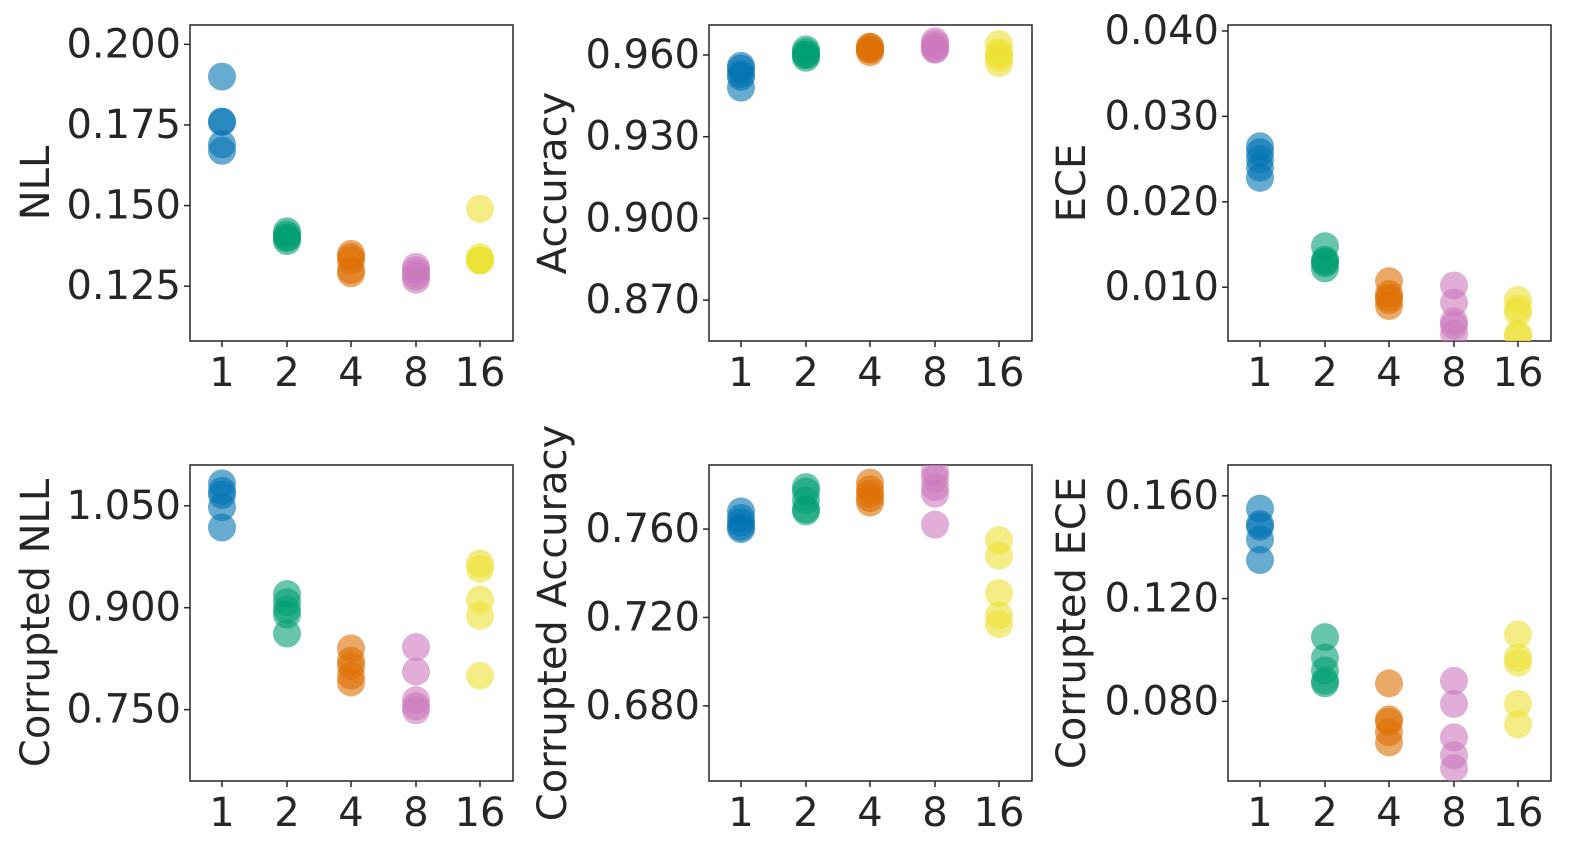  I want to click on y-axis-label: ECE, so click(1072, 183).